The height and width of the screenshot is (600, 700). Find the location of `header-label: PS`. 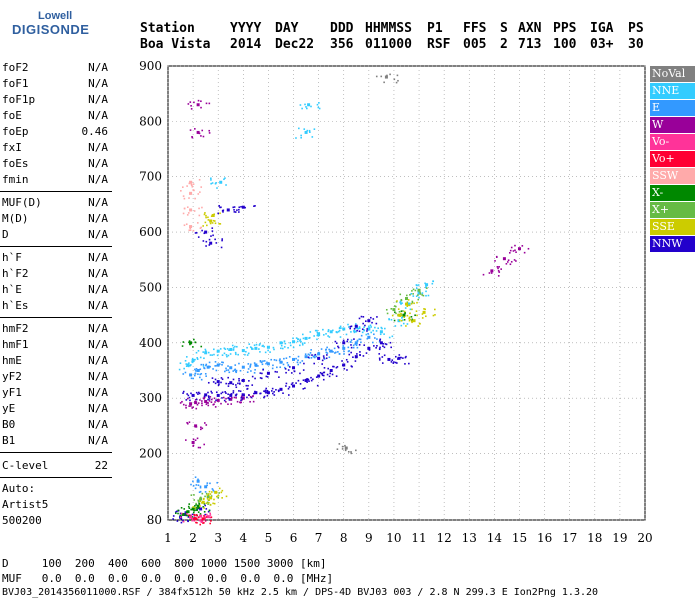

header-label: PS is located at coordinates (636, 28).